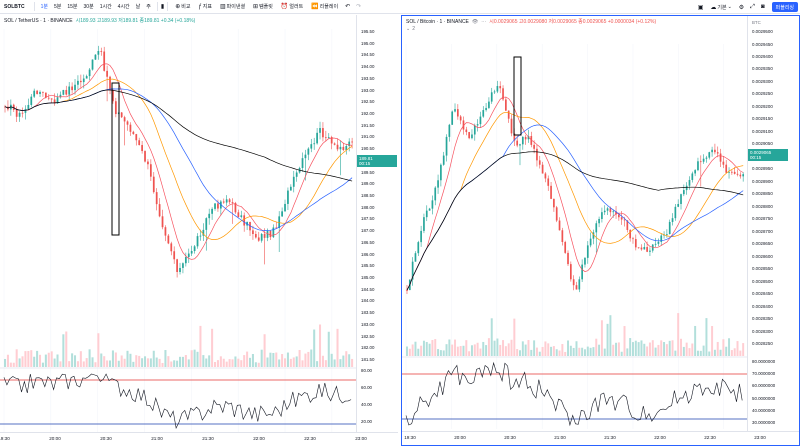 Image resolution: width=800 pixels, height=446 pixels. Describe the element at coordinates (762, 269) in the screenshot. I see `price-tick-label: 0.0028550` at that location.